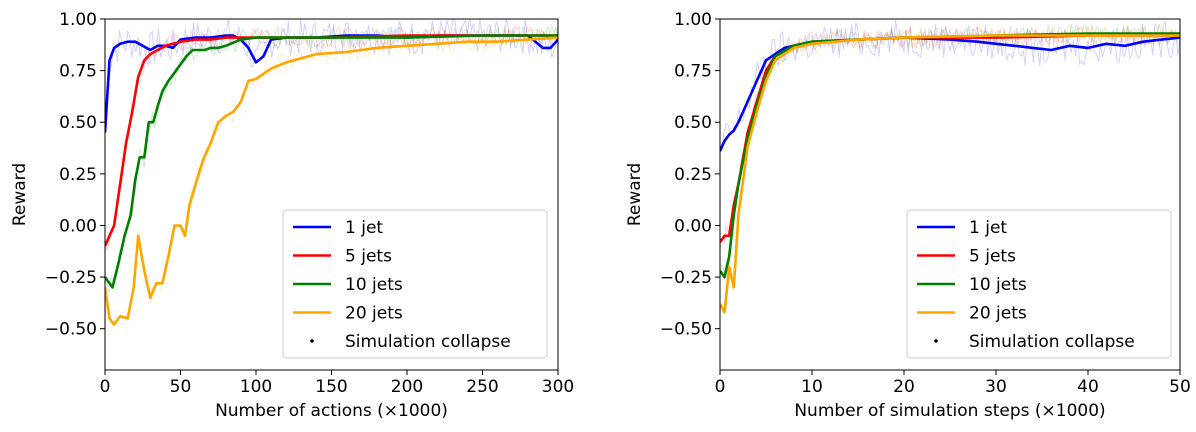 The image size is (1196, 432). What do you see at coordinates (812, 387) in the screenshot?
I see `x-tick-label: 10` at bounding box center [812, 387].